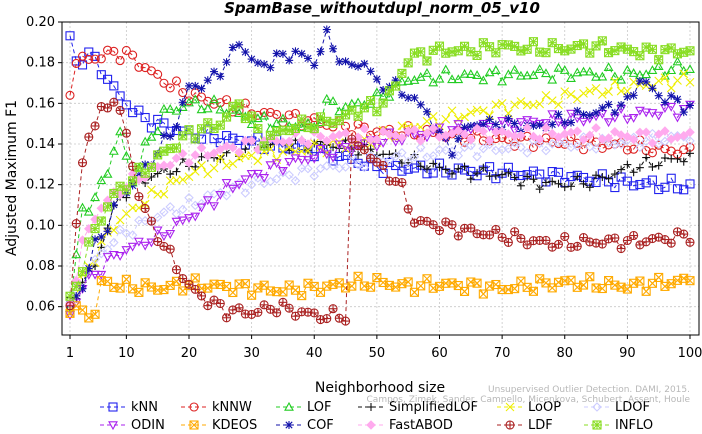 The height and width of the screenshot is (434, 702). I want to click on x-axis: 1 10 20 30 40 50 60 70 80 90 100, so click(384, 348).